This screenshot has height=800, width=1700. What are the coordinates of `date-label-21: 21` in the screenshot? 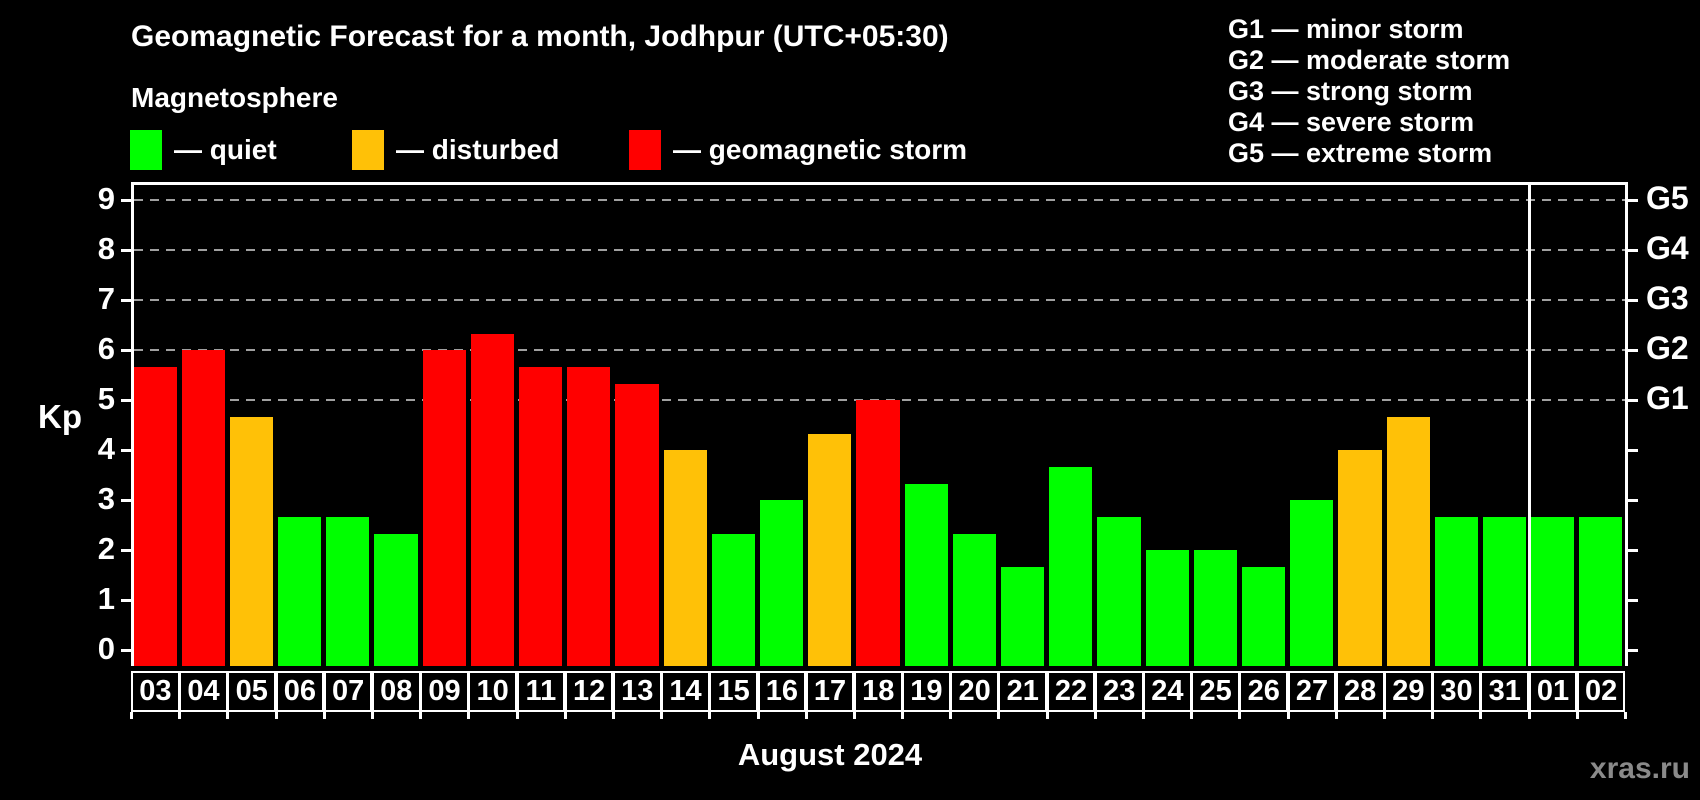 It's located at (1023, 691).